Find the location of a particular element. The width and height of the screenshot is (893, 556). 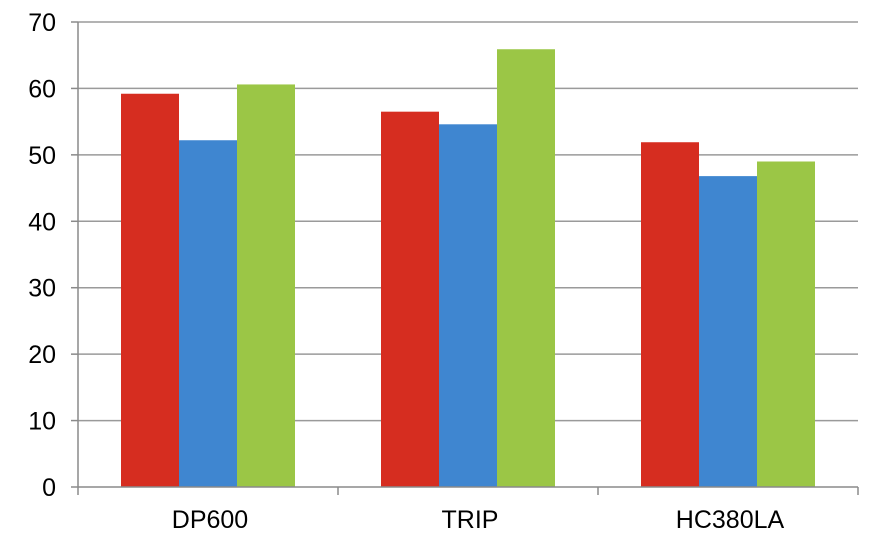

y-tick-label: 30 is located at coordinates (42, 289).